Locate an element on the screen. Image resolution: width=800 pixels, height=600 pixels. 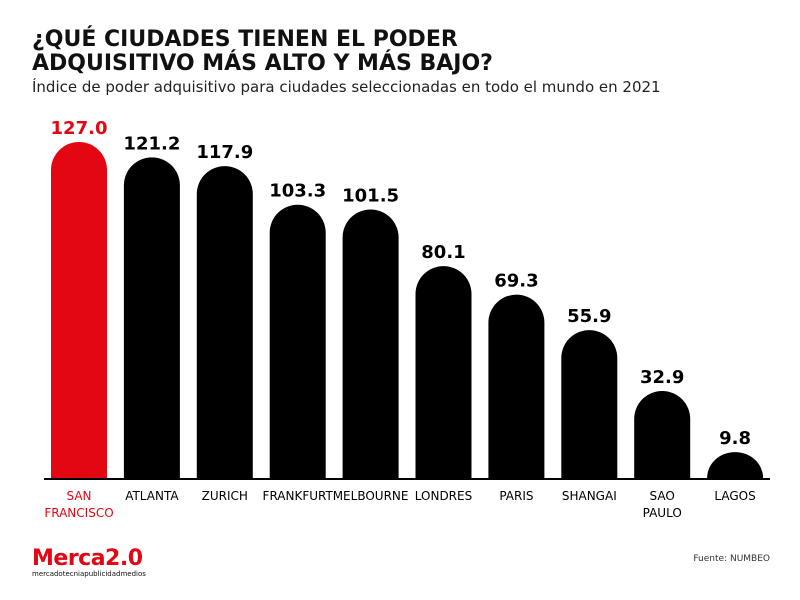
data-label: 103.3 is located at coordinates (297, 191).